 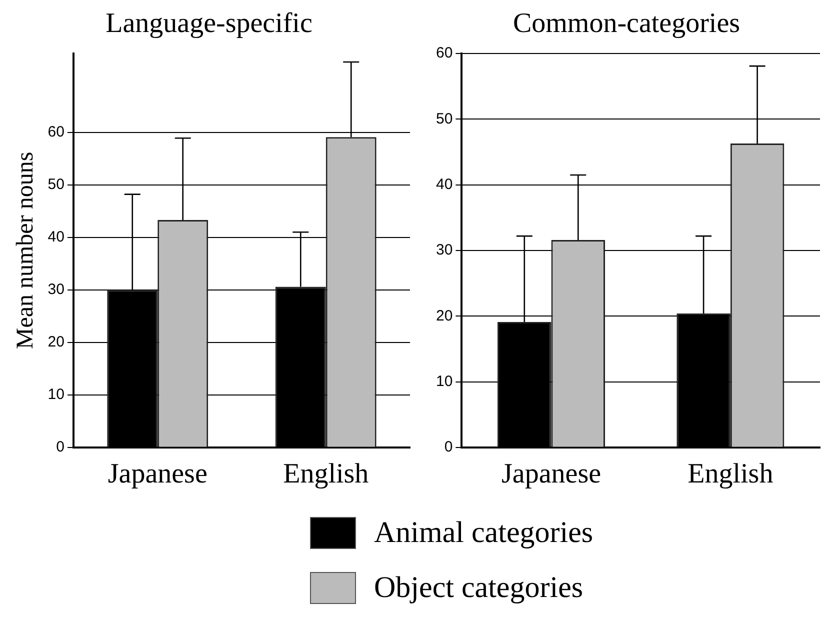 What do you see at coordinates (25, 251) in the screenshot?
I see `y-axis-title: Mean number nouns` at bounding box center [25, 251].